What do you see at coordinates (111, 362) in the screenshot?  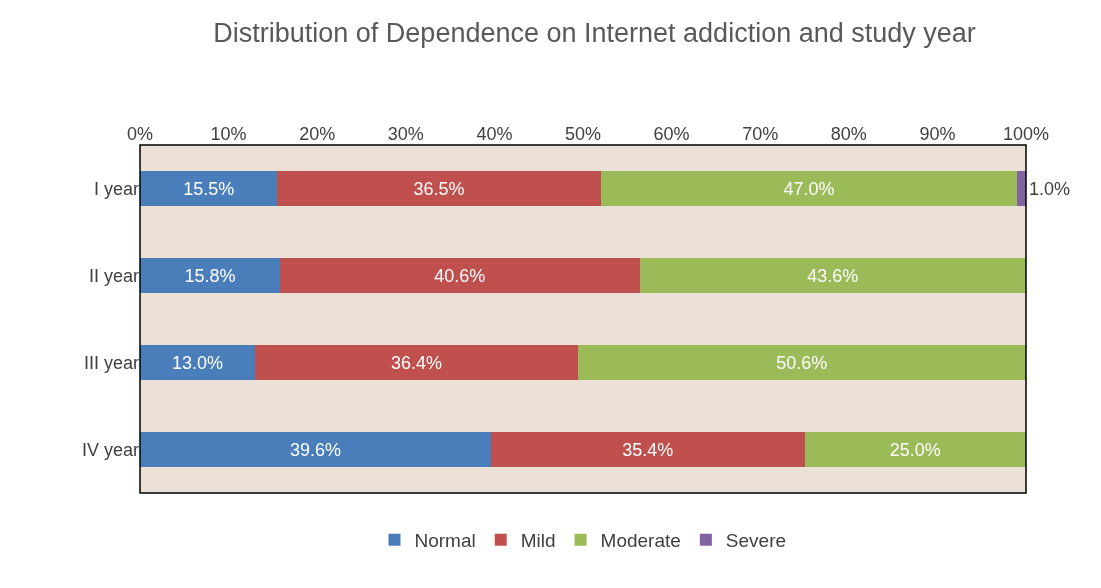 I see `y-tick-label: III year` at bounding box center [111, 362].